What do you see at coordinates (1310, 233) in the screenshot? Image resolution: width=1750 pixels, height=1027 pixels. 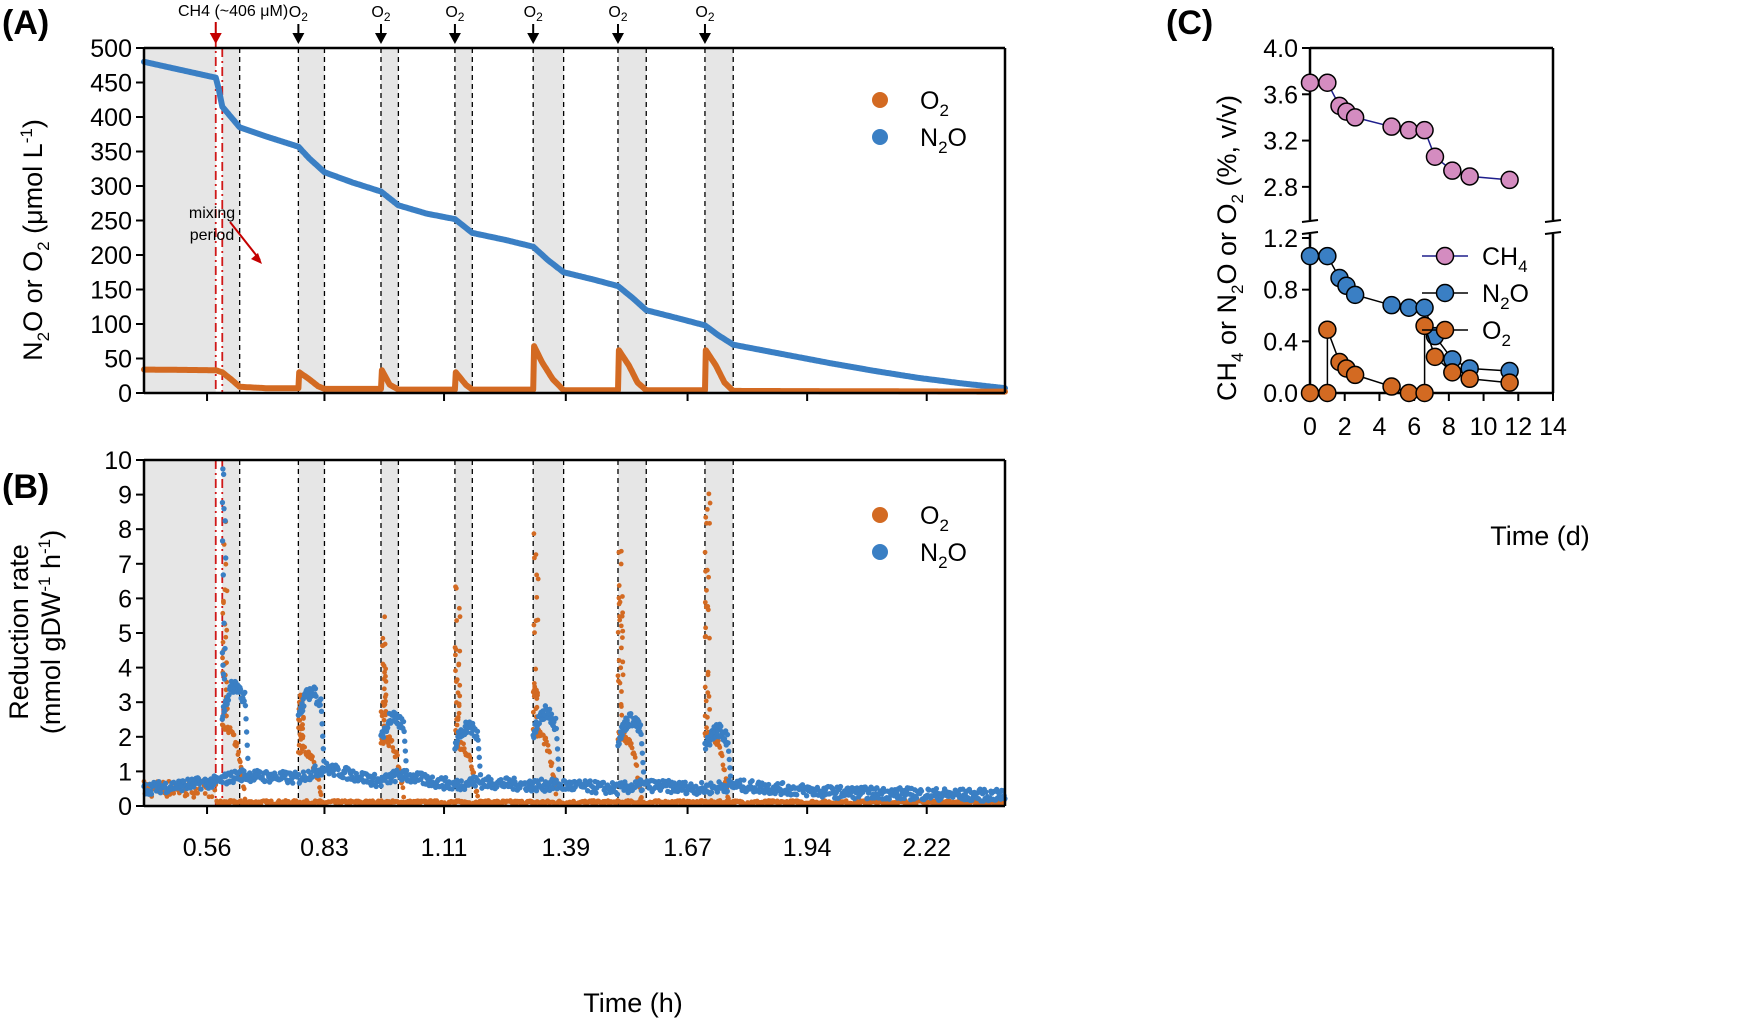 I see `axis-break-mark` at bounding box center [1310, 233].